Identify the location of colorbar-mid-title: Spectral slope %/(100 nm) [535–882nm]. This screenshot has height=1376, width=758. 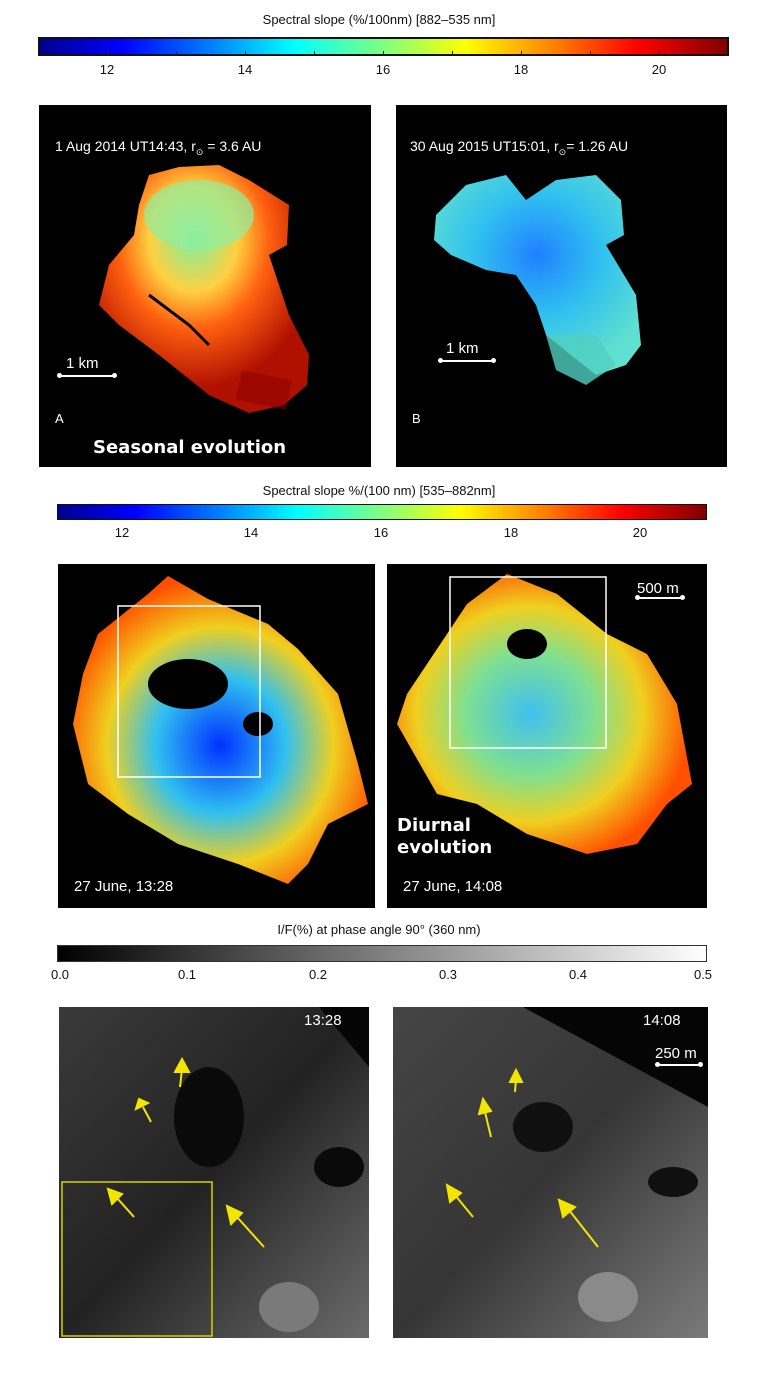
(379, 490).